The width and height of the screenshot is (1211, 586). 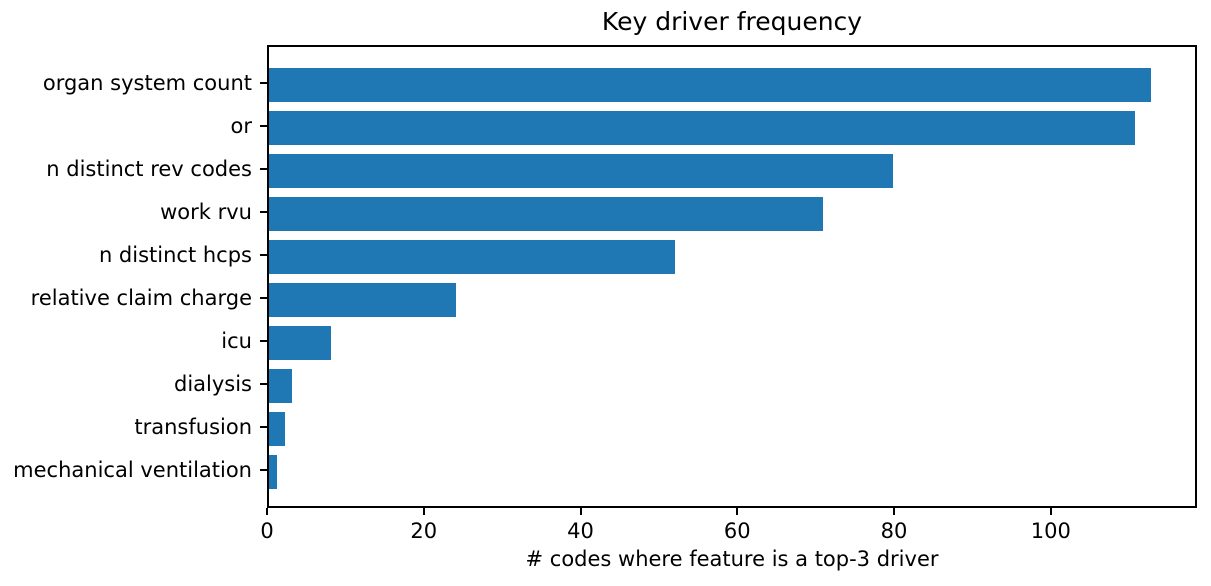 I want to click on bar-transfusion, so click(x=277, y=428).